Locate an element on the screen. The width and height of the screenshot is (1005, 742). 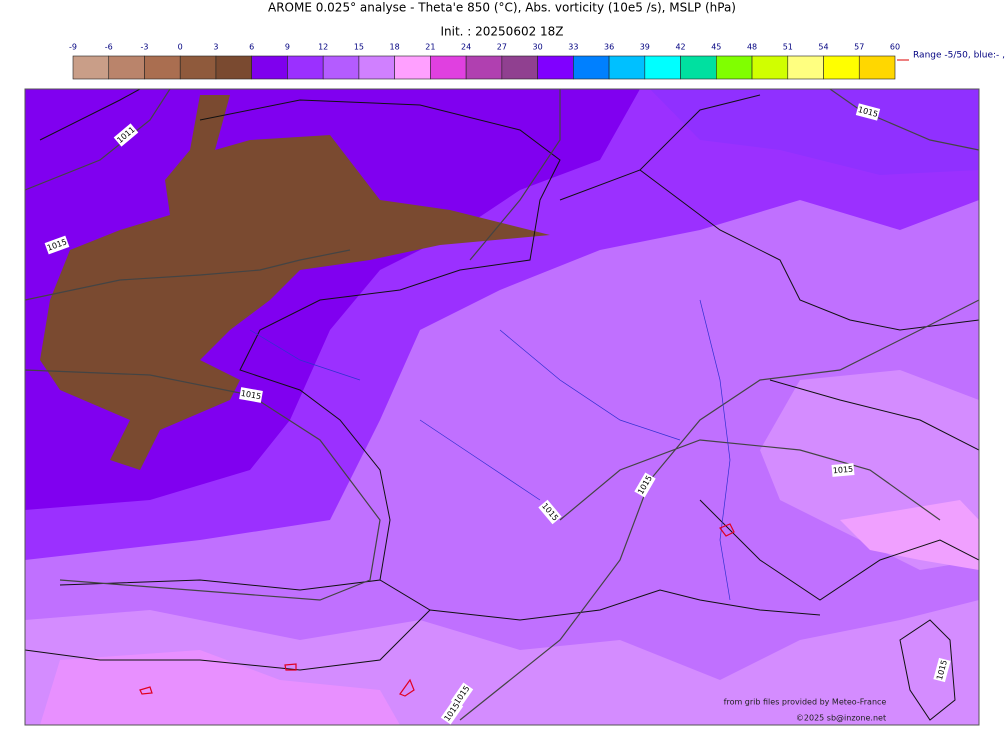
colorbar-tick-label: 33 is located at coordinates (573, 47).